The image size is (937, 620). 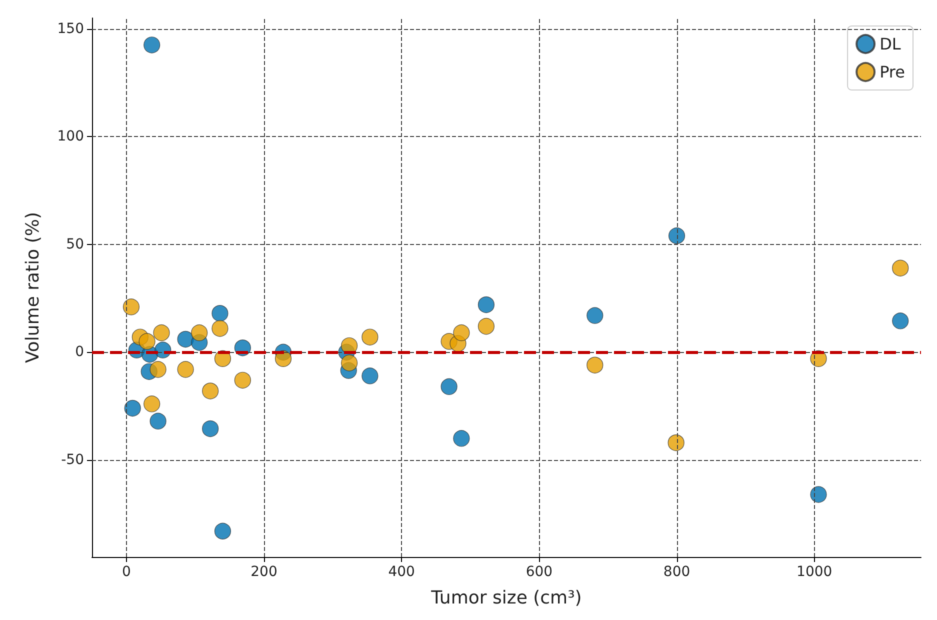 I want to click on x-tick-label: 800, so click(x=676, y=572).